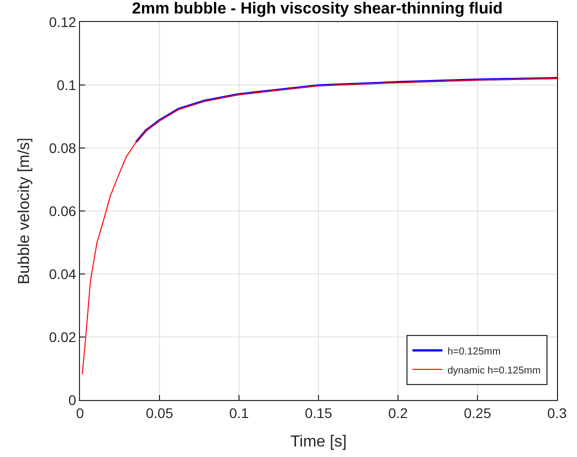 The height and width of the screenshot is (457, 577). What do you see at coordinates (239, 412) in the screenshot?
I see `x-tick-label: 0.1` at bounding box center [239, 412].